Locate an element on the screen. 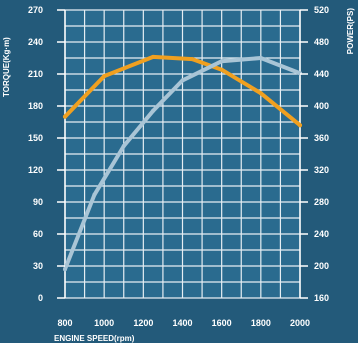  y-left-tick-label: 270 is located at coordinates (35, 10).